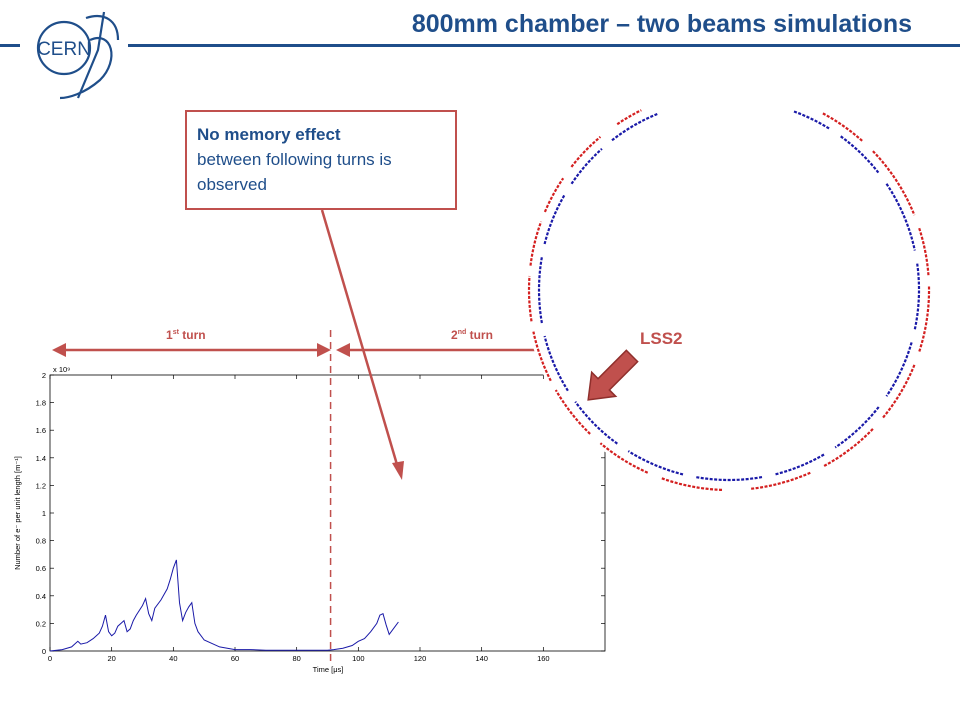  What do you see at coordinates (44, 375) in the screenshot?
I see `y-tick-label: 2` at bounding box center [44, 375].